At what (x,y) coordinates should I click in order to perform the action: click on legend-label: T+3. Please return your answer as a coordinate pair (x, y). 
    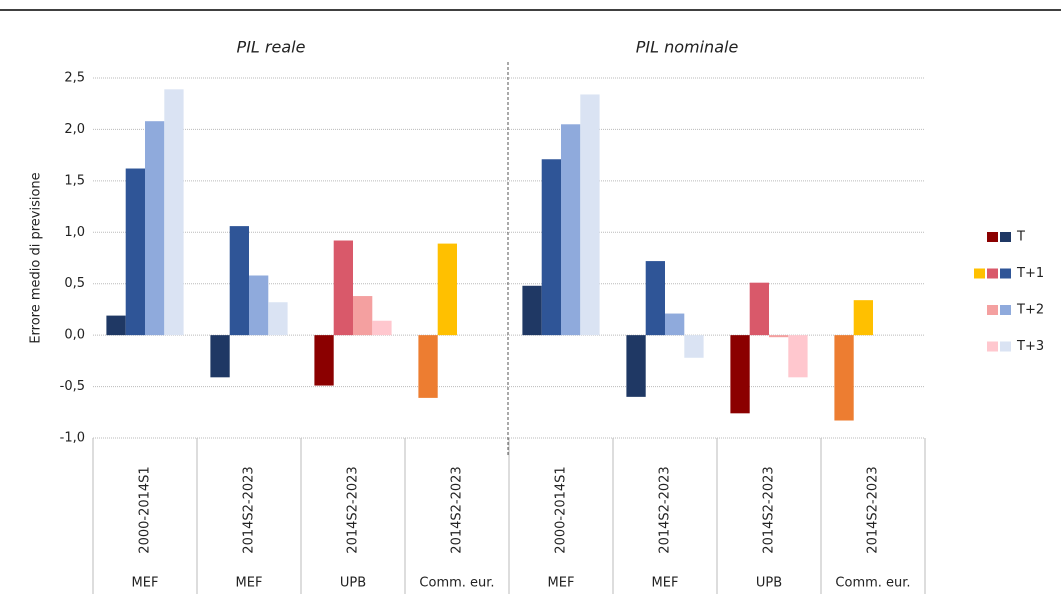
    Looking at the image, I should click on (1030, 346).